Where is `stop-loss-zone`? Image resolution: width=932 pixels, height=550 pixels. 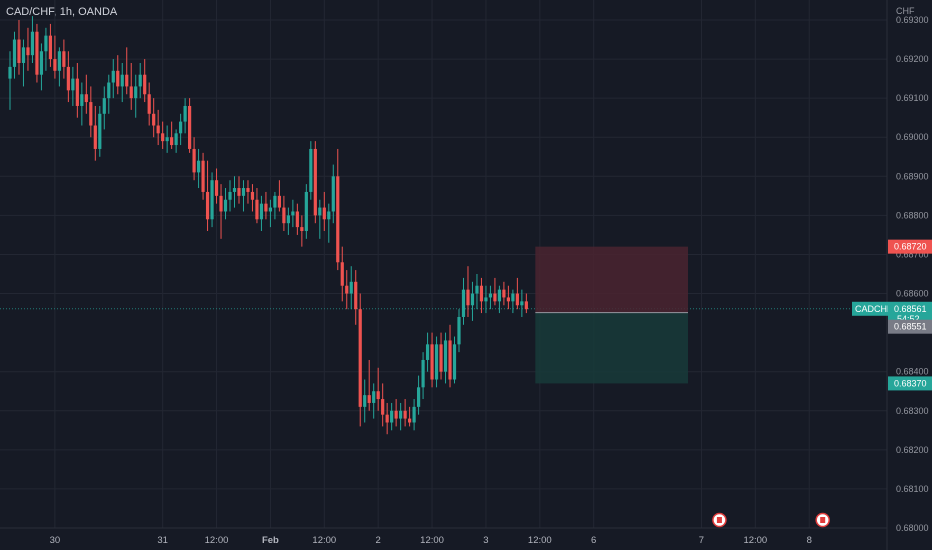
stop-loss-zone is located at coordinates (611, 279).